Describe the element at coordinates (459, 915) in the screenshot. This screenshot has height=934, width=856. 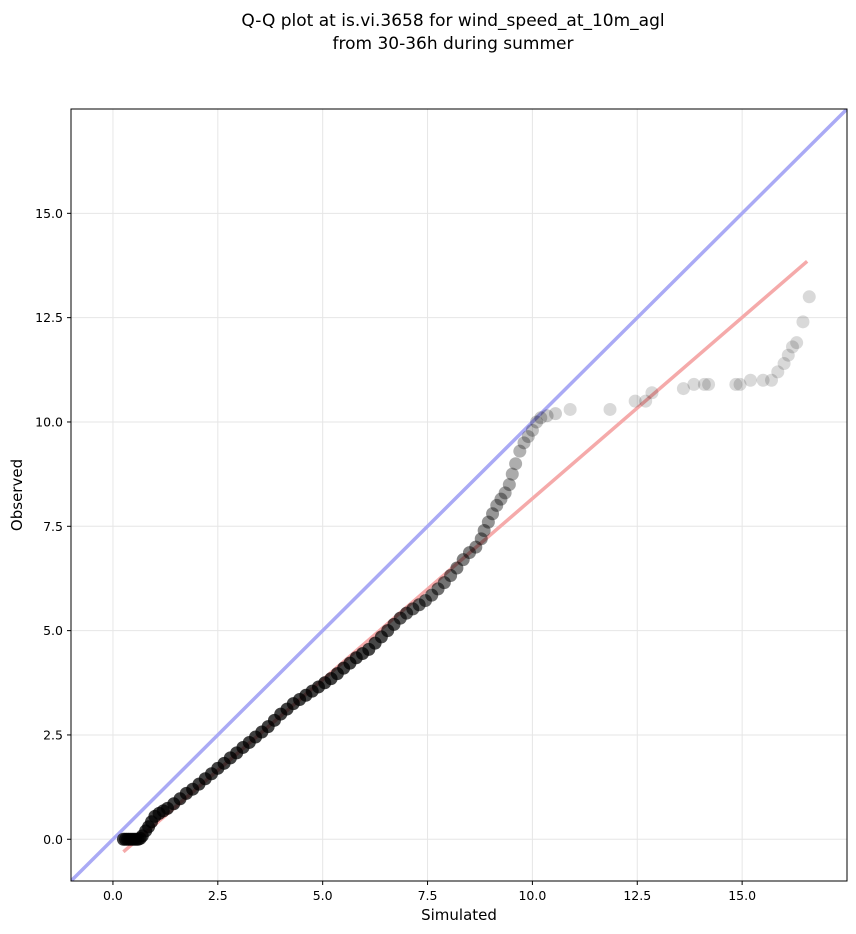
I see `x-axis-label: Simulated` at that location.